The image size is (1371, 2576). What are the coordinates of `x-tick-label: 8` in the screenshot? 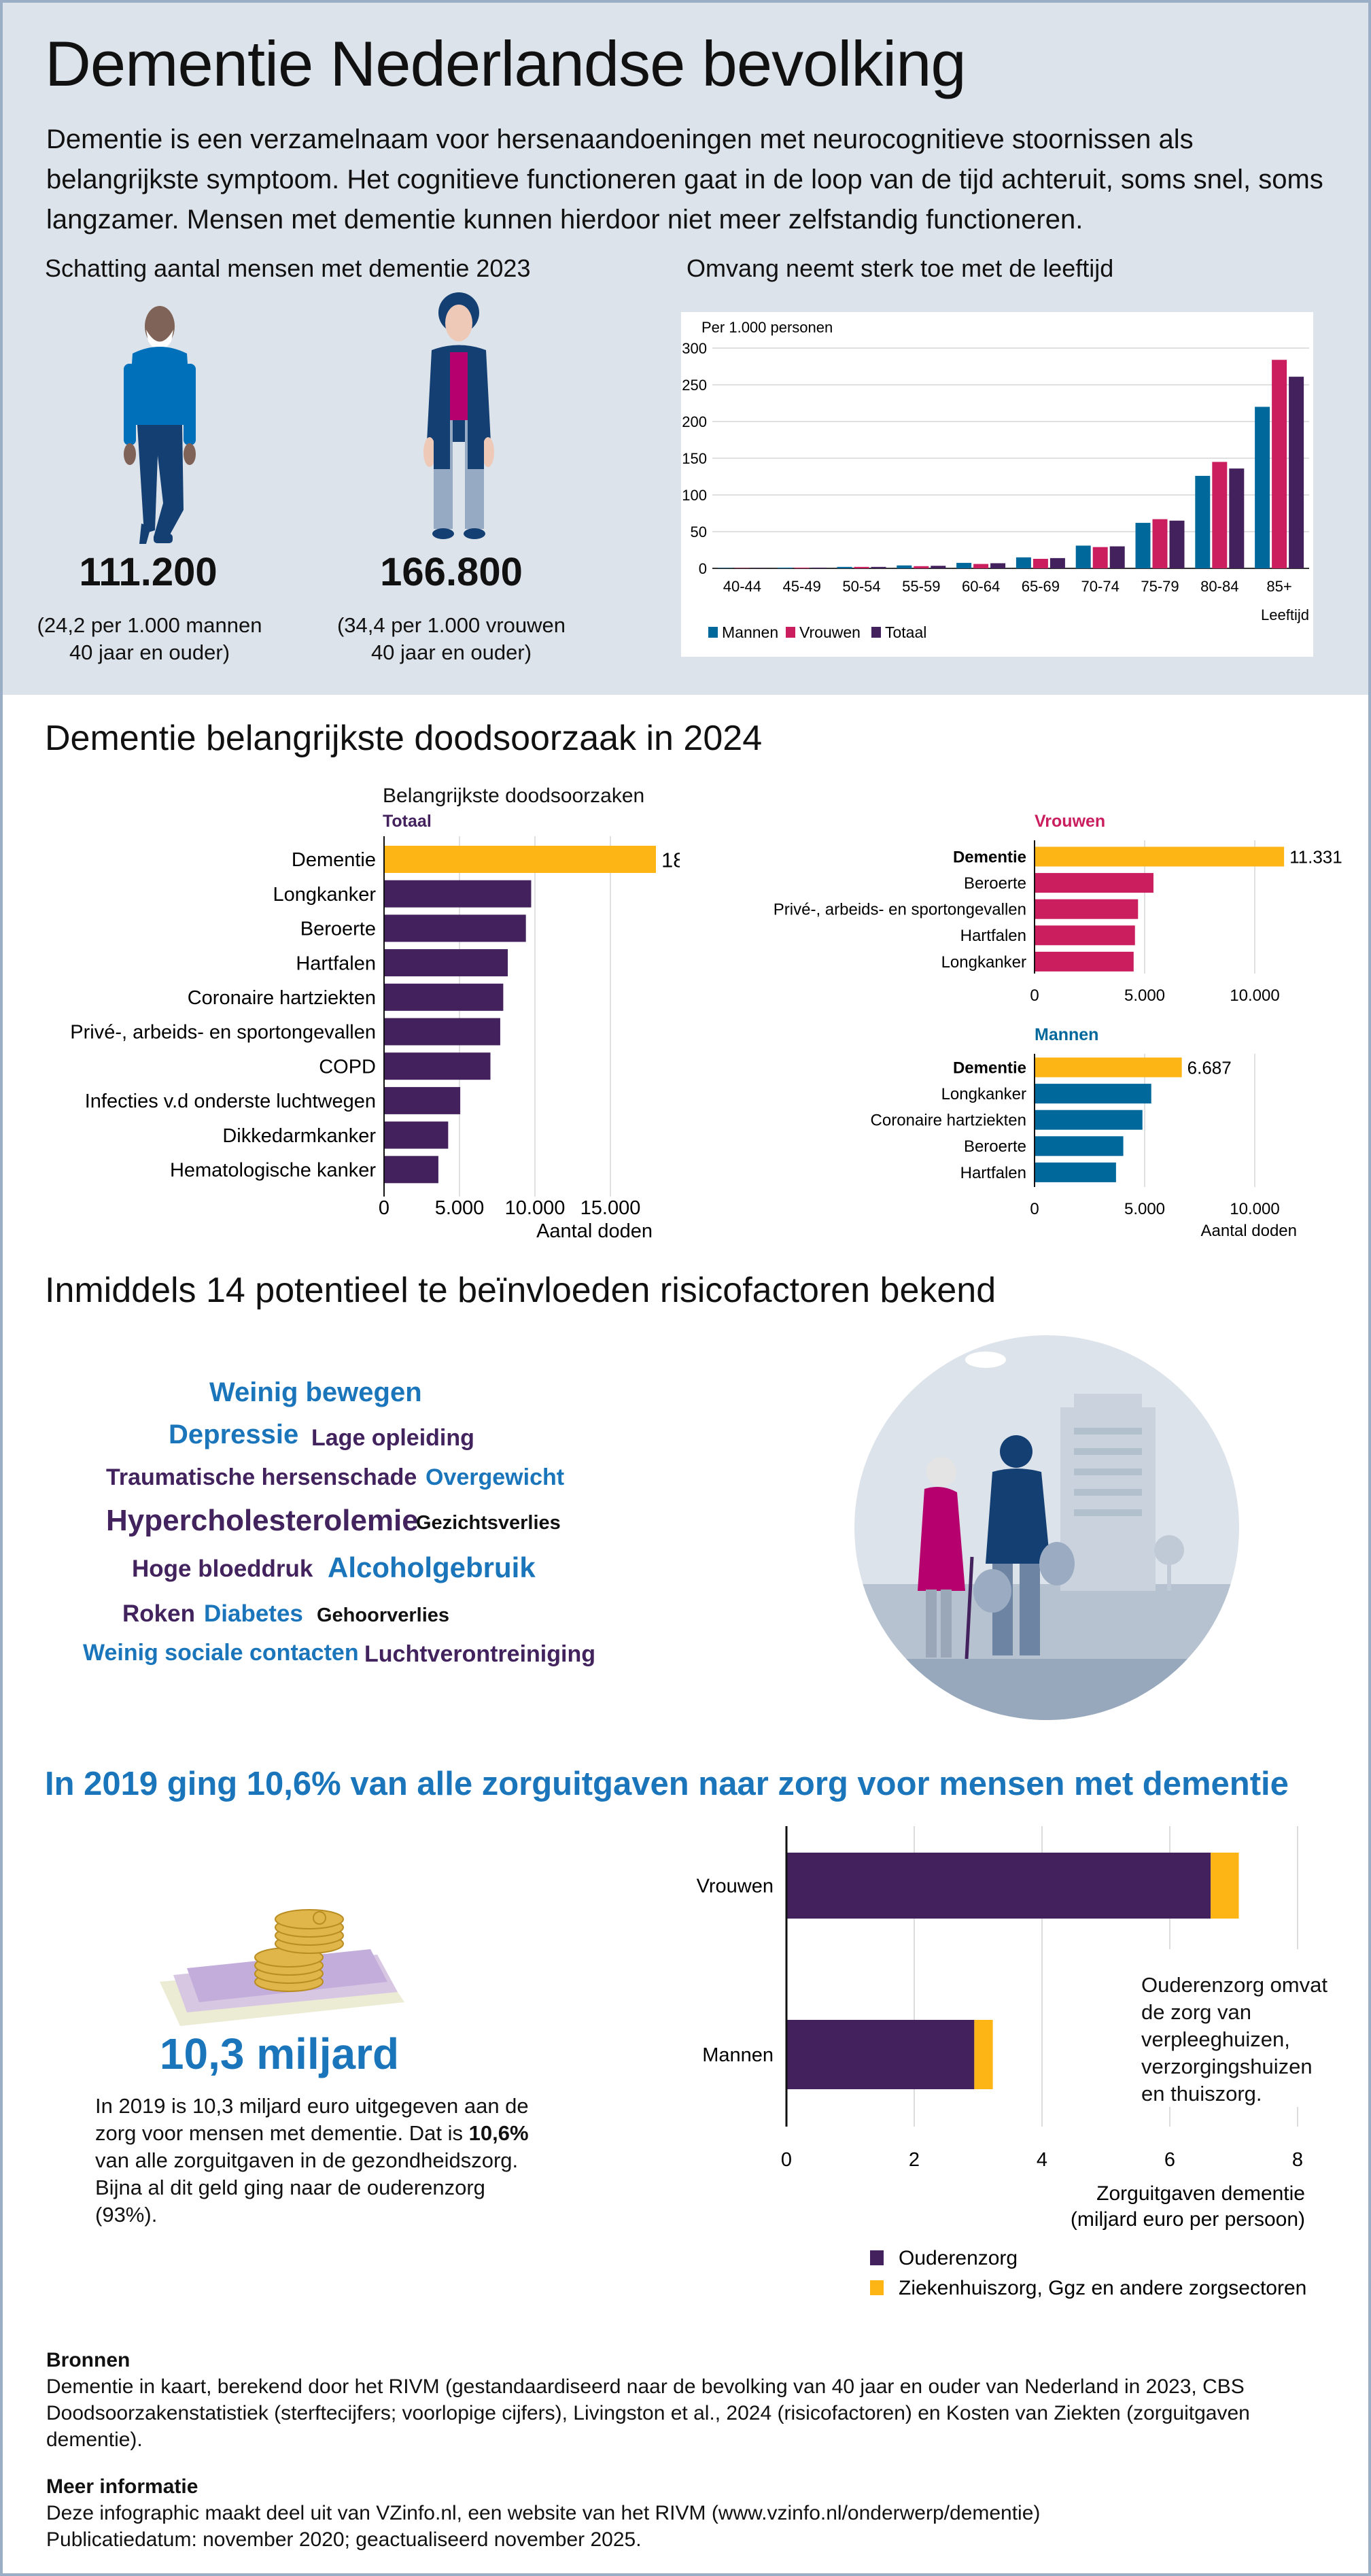 It's located at (1297, 2160).